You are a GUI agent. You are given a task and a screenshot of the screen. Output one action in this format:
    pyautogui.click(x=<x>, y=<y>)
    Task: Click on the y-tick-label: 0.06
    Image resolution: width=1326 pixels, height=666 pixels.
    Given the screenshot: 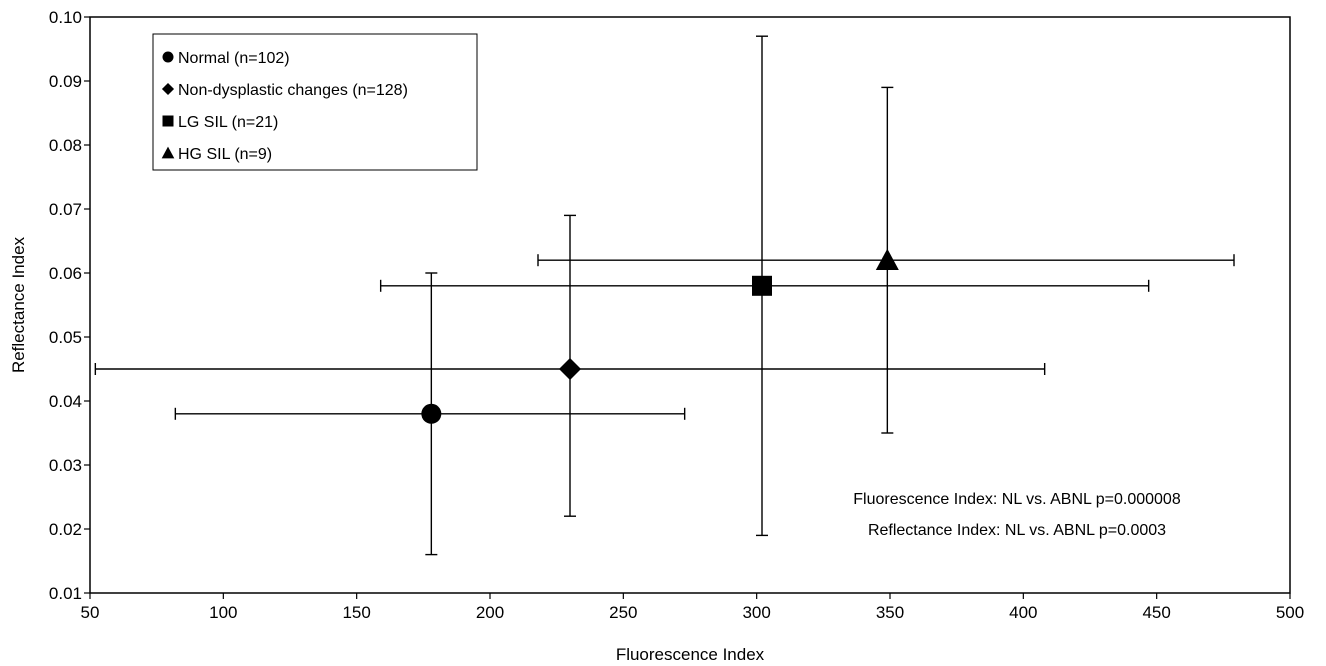 What is the action you would take?
    pyautogui.click(x=65, y=273)
    